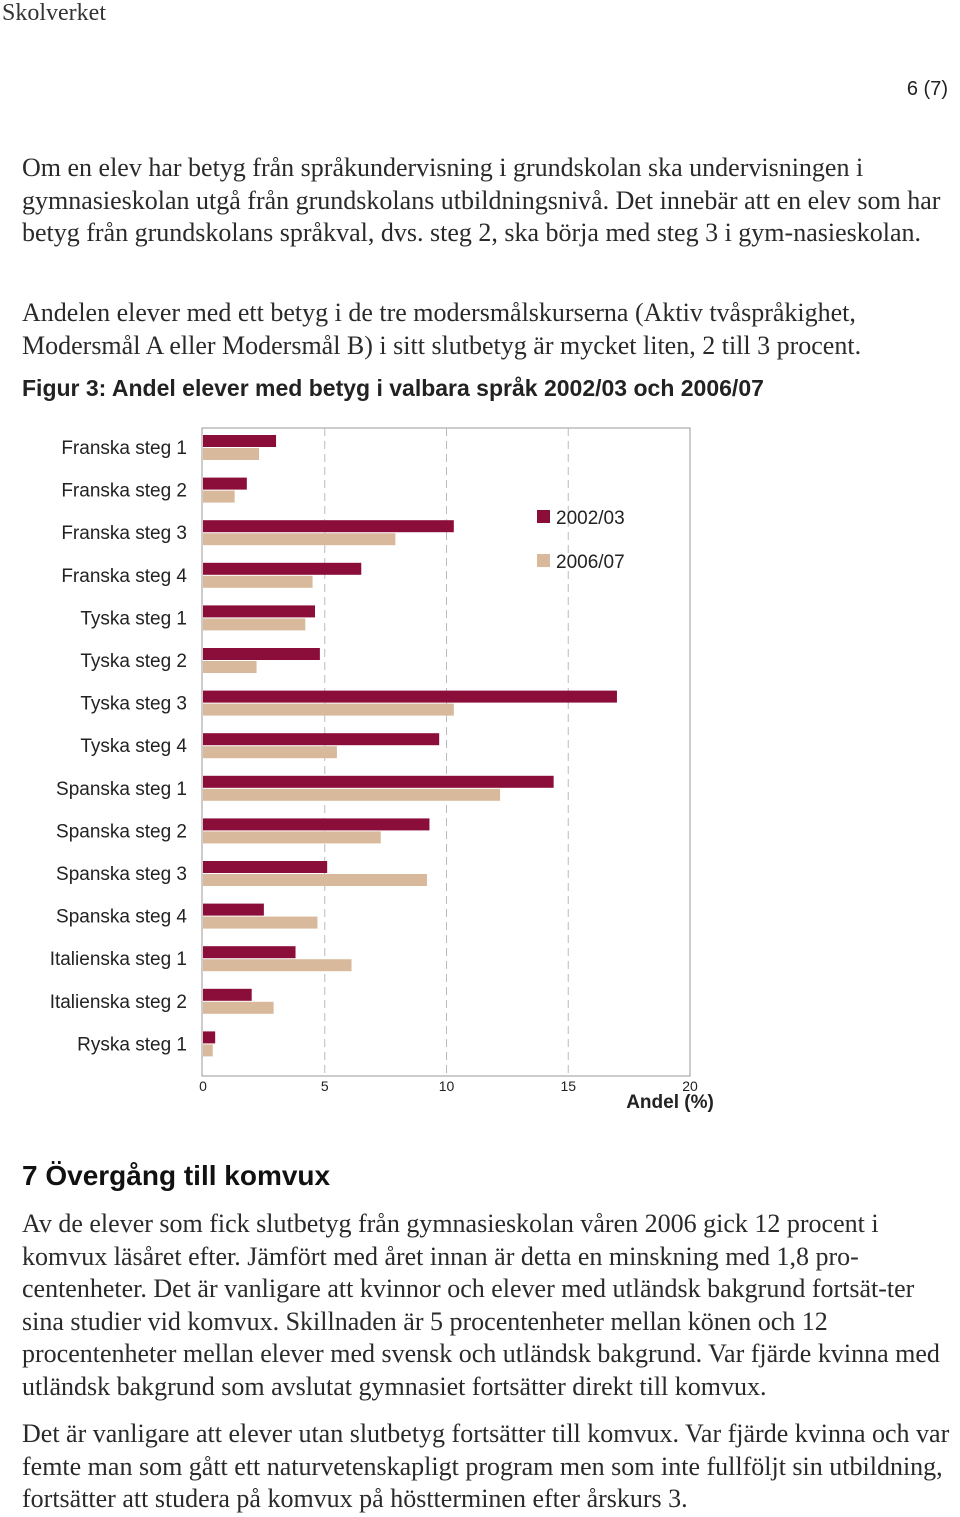 The image size is (960, 1517). I want to click on category-label: Franska steg 2, so click(124, 491).